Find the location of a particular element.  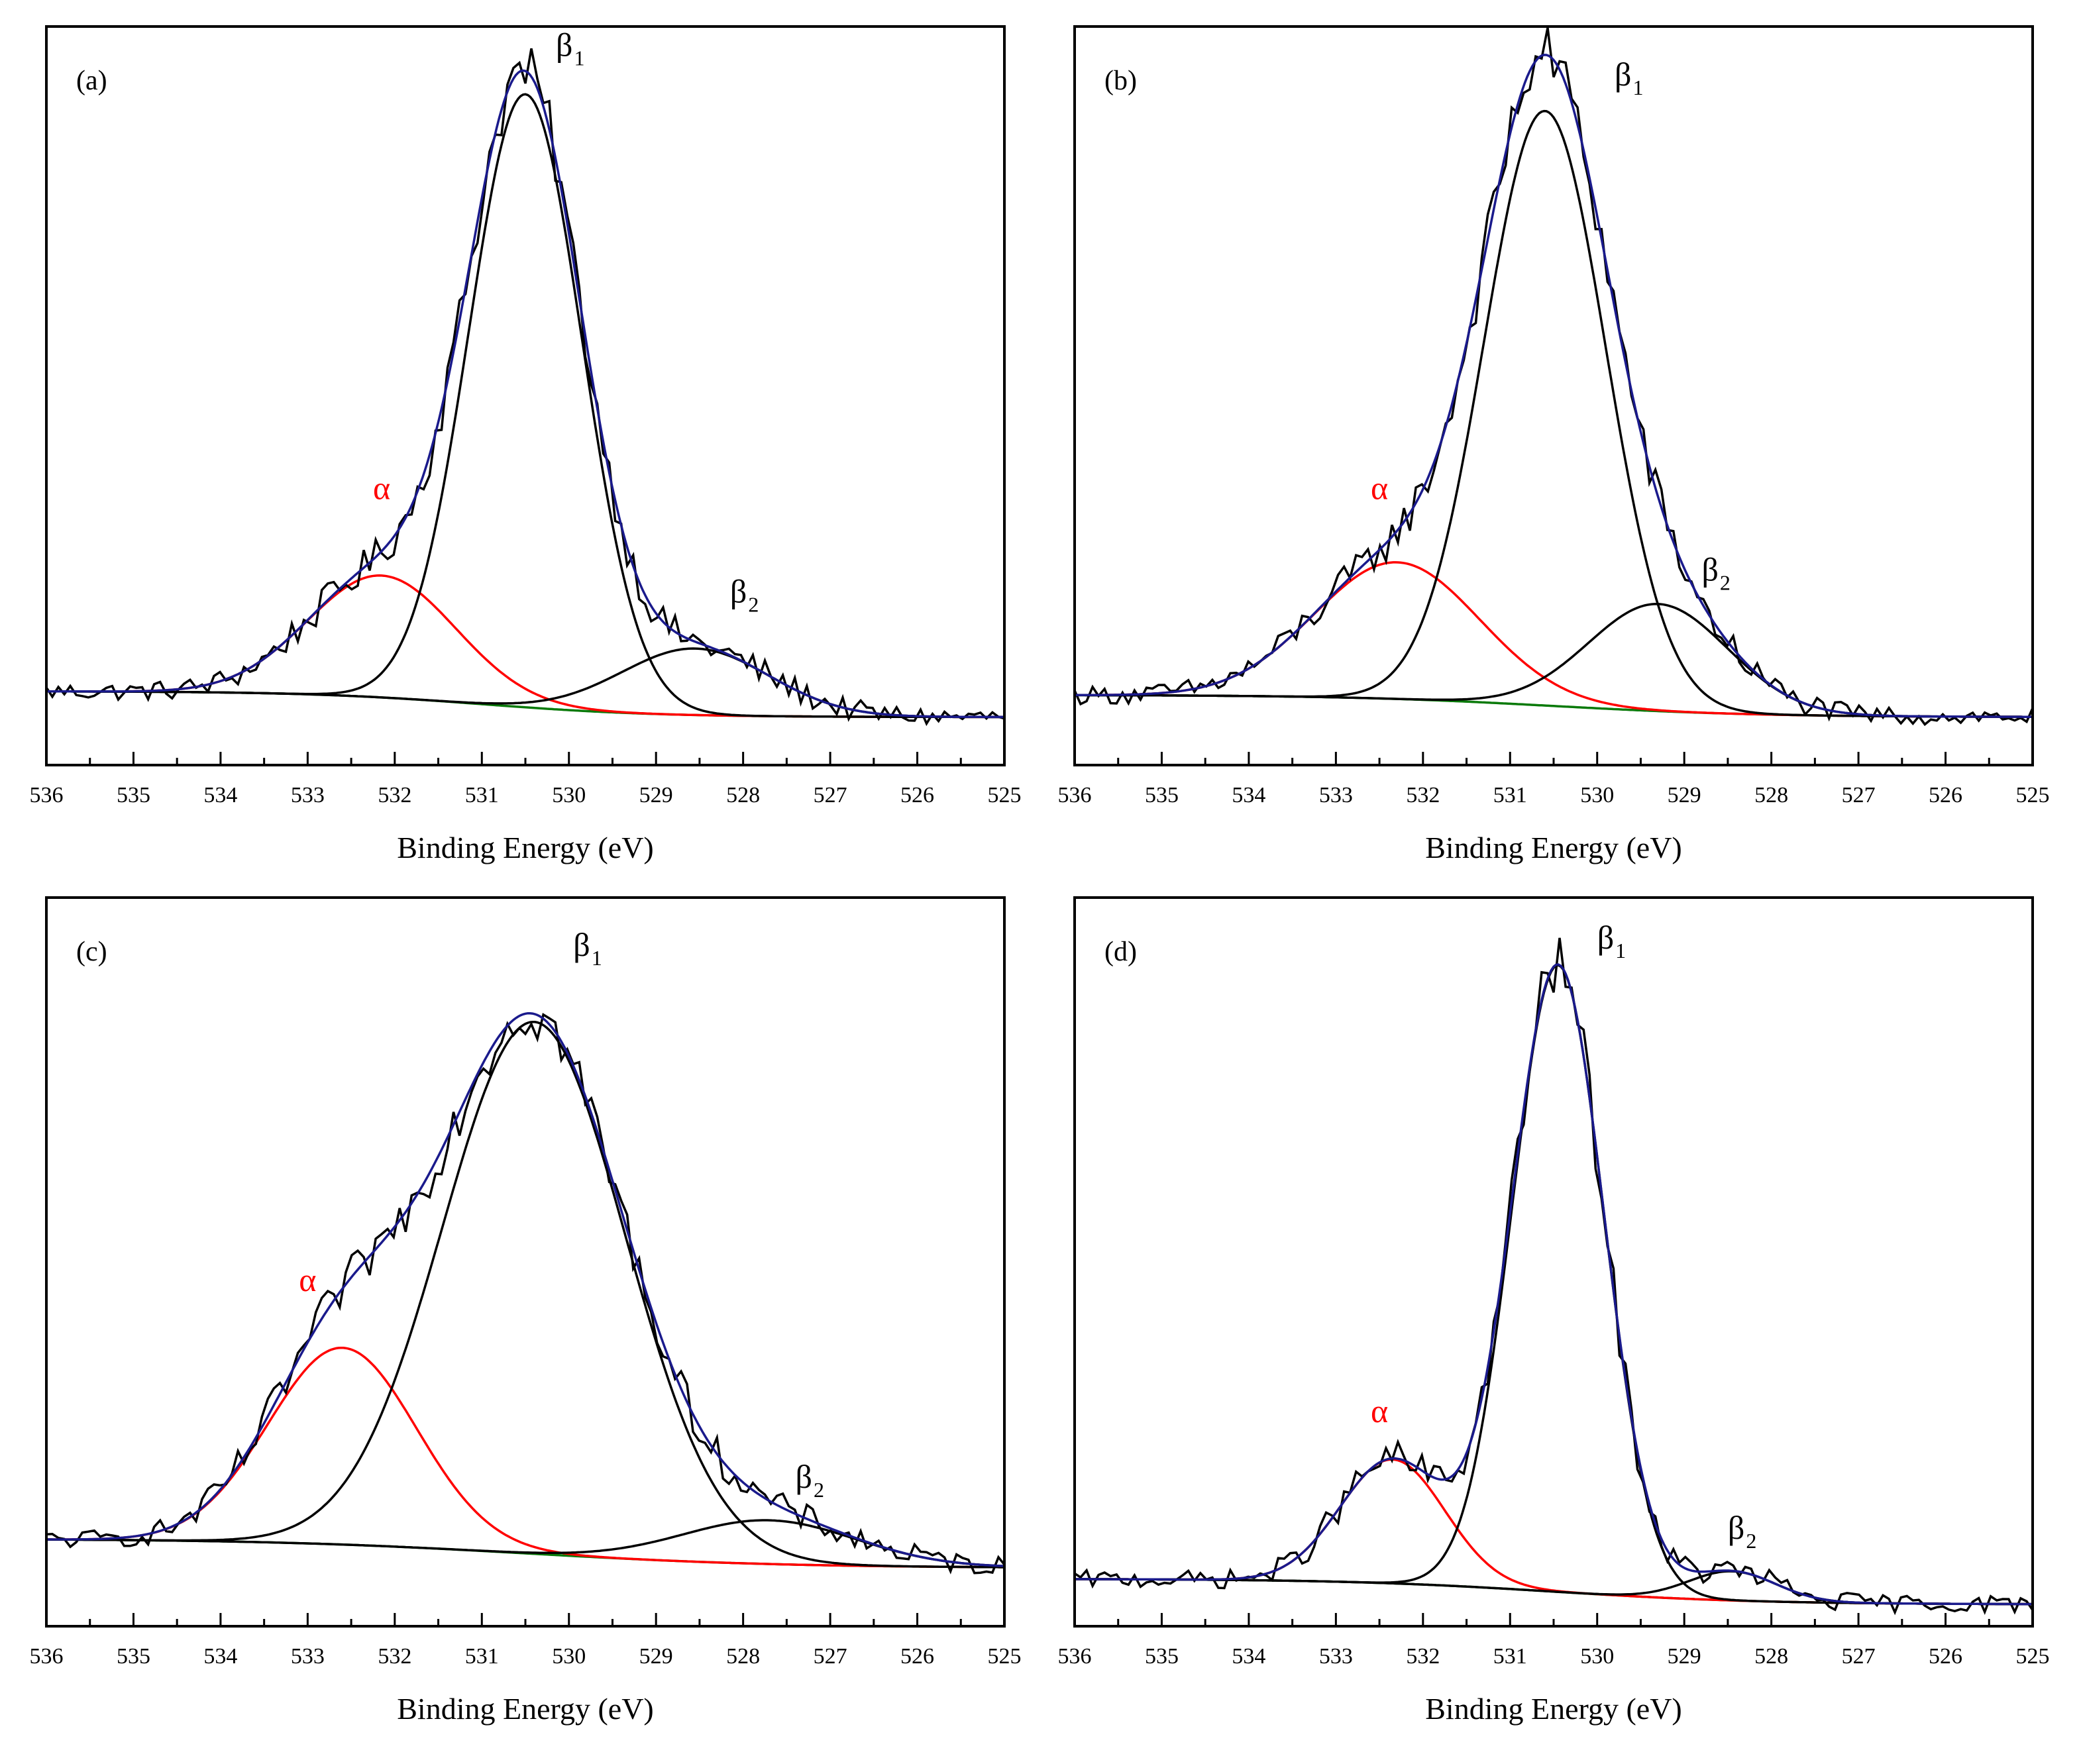

raw-data-curve is located at coordinates (525, 1293).